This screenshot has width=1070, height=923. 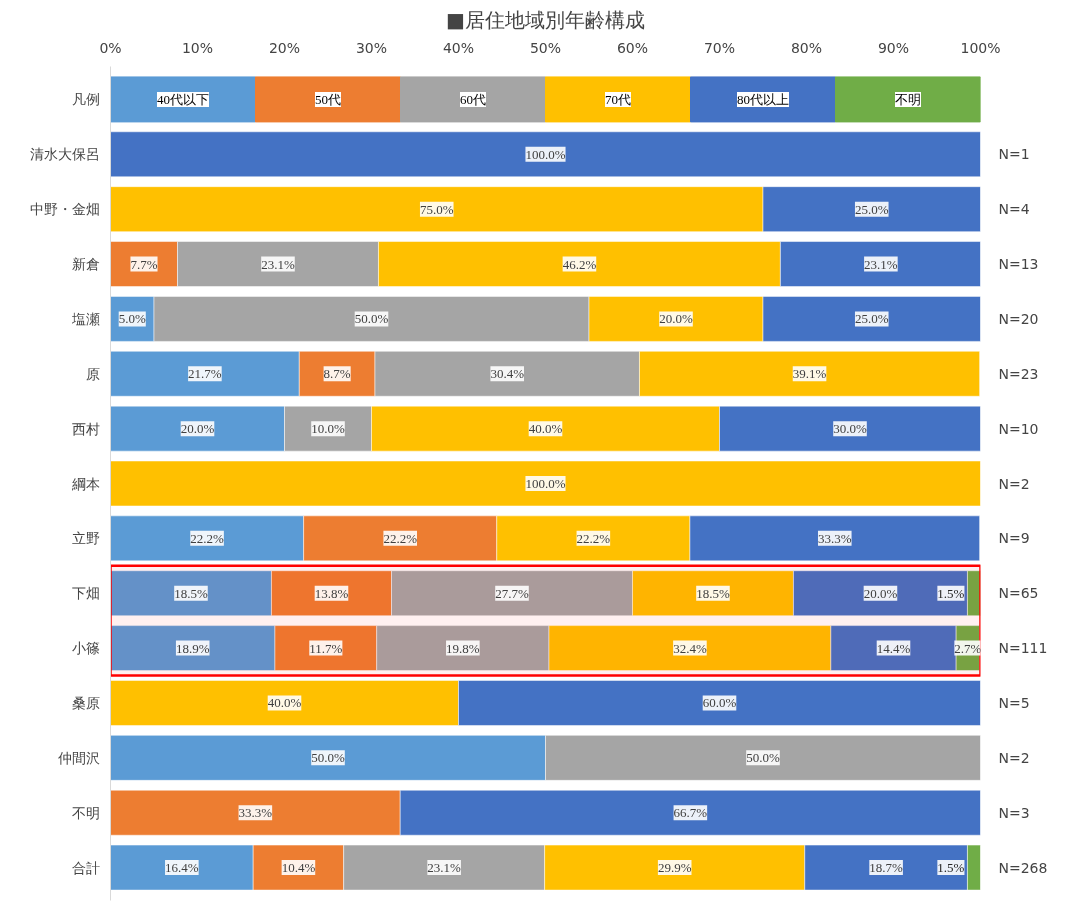 I want to click on x-tick-label: 40%, so click(x=458, y=47).